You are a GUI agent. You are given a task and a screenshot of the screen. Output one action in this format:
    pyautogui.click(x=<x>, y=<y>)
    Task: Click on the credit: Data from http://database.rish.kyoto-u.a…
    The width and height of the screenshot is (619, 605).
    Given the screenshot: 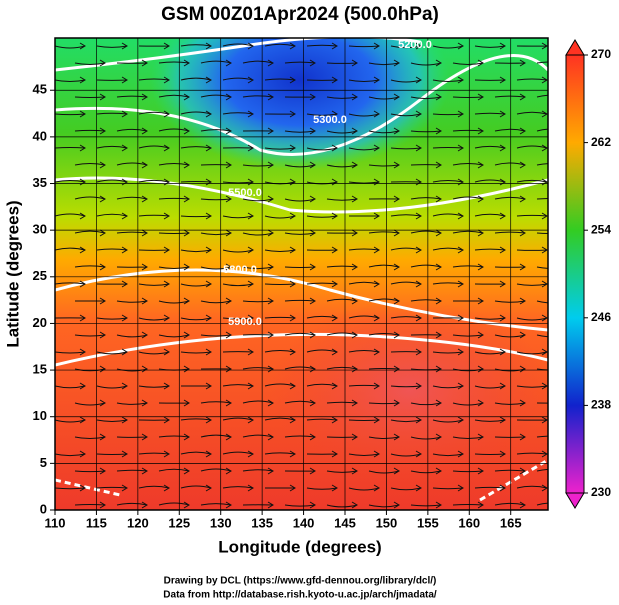 What is the action you would take?
    pyautogui.click(x=300, y=595)
    